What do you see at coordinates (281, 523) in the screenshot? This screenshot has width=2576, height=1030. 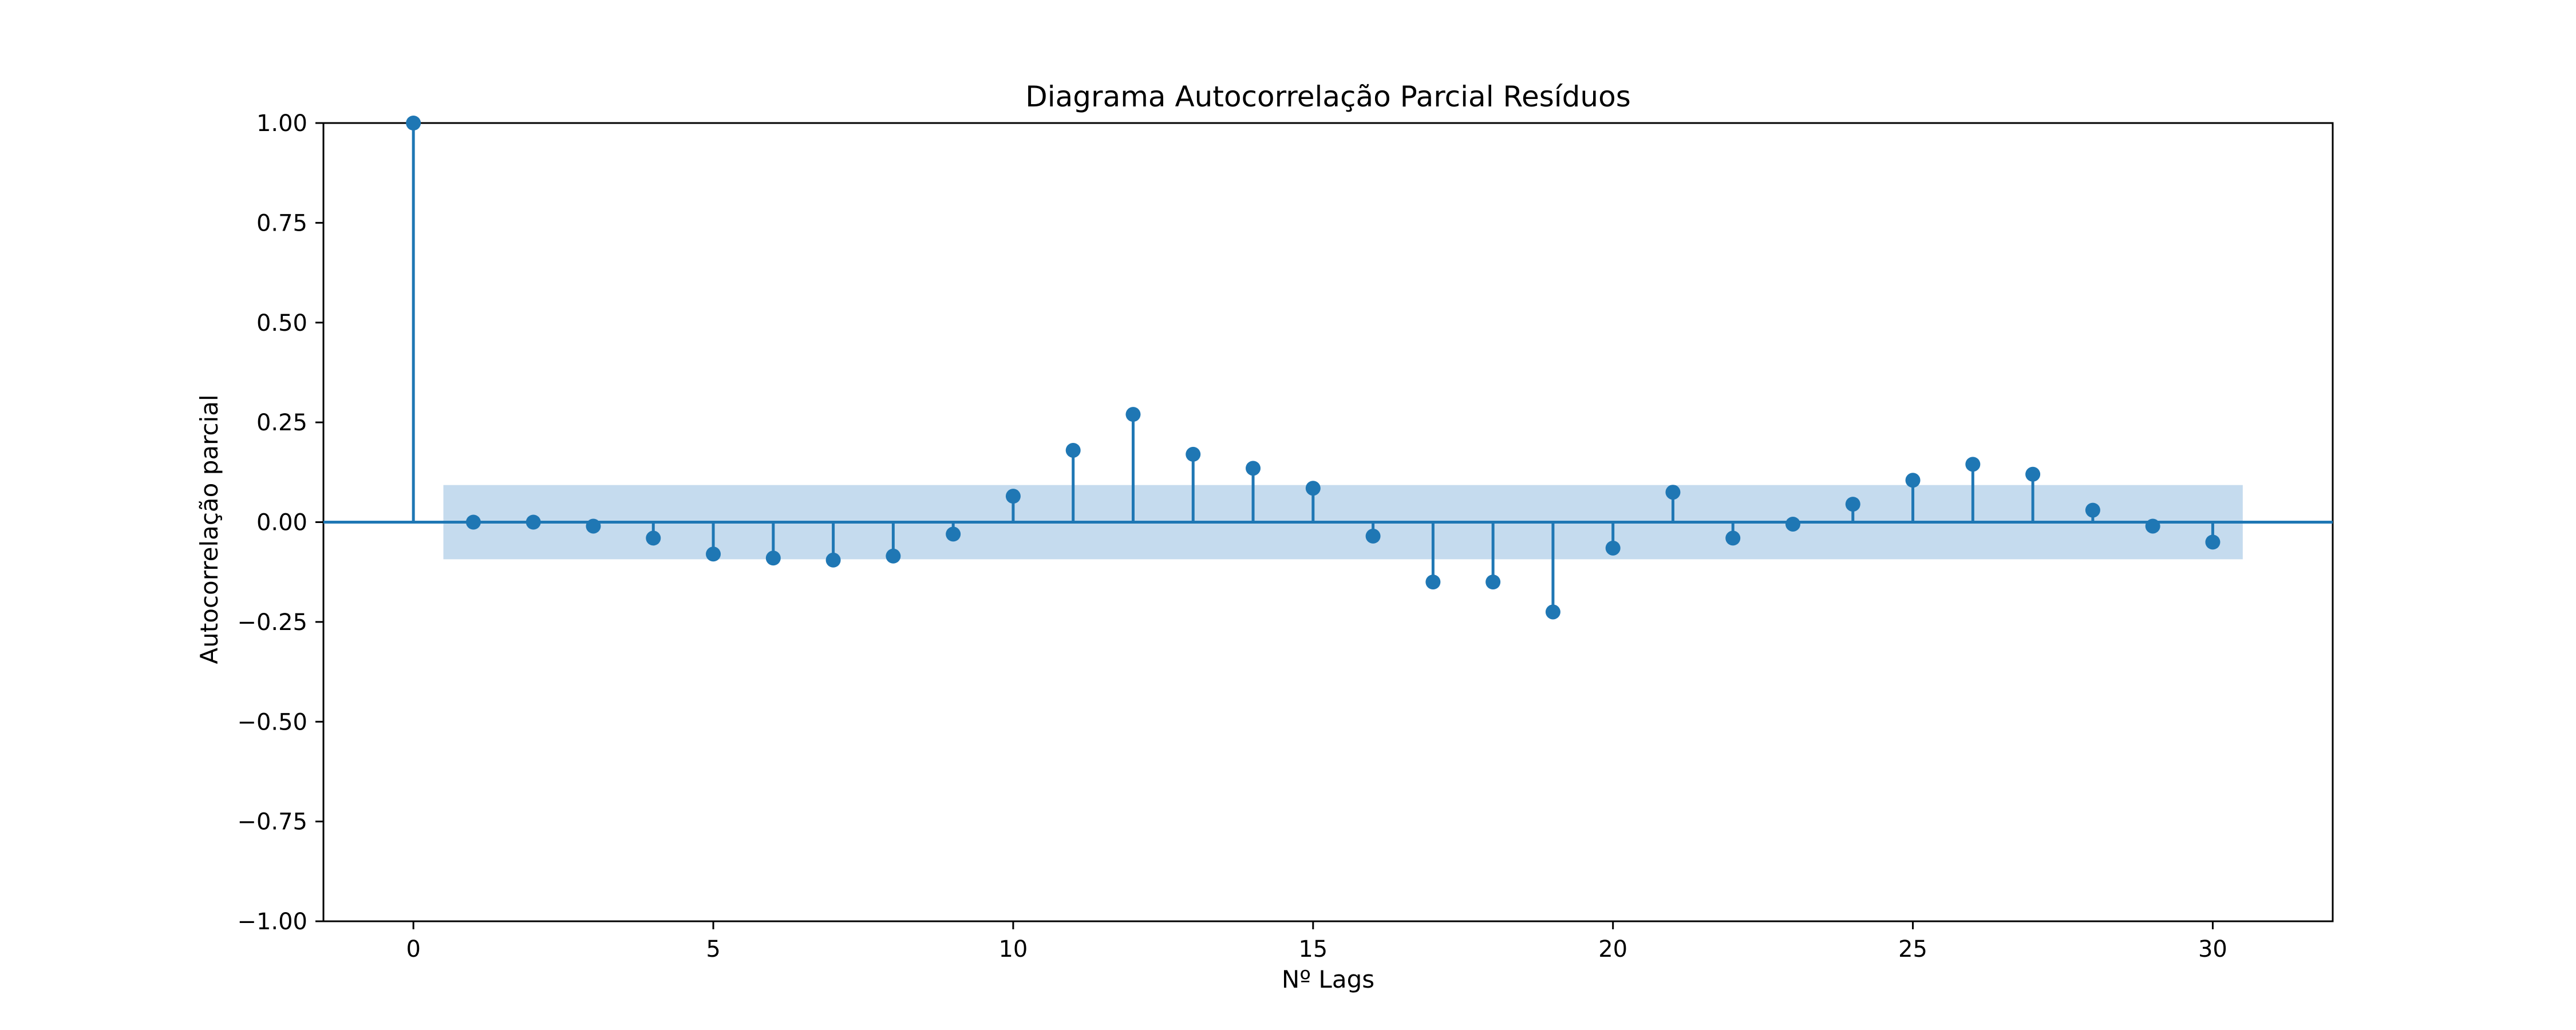 I see `y-tick-label: 0.00` at bounding box center [281, 523].